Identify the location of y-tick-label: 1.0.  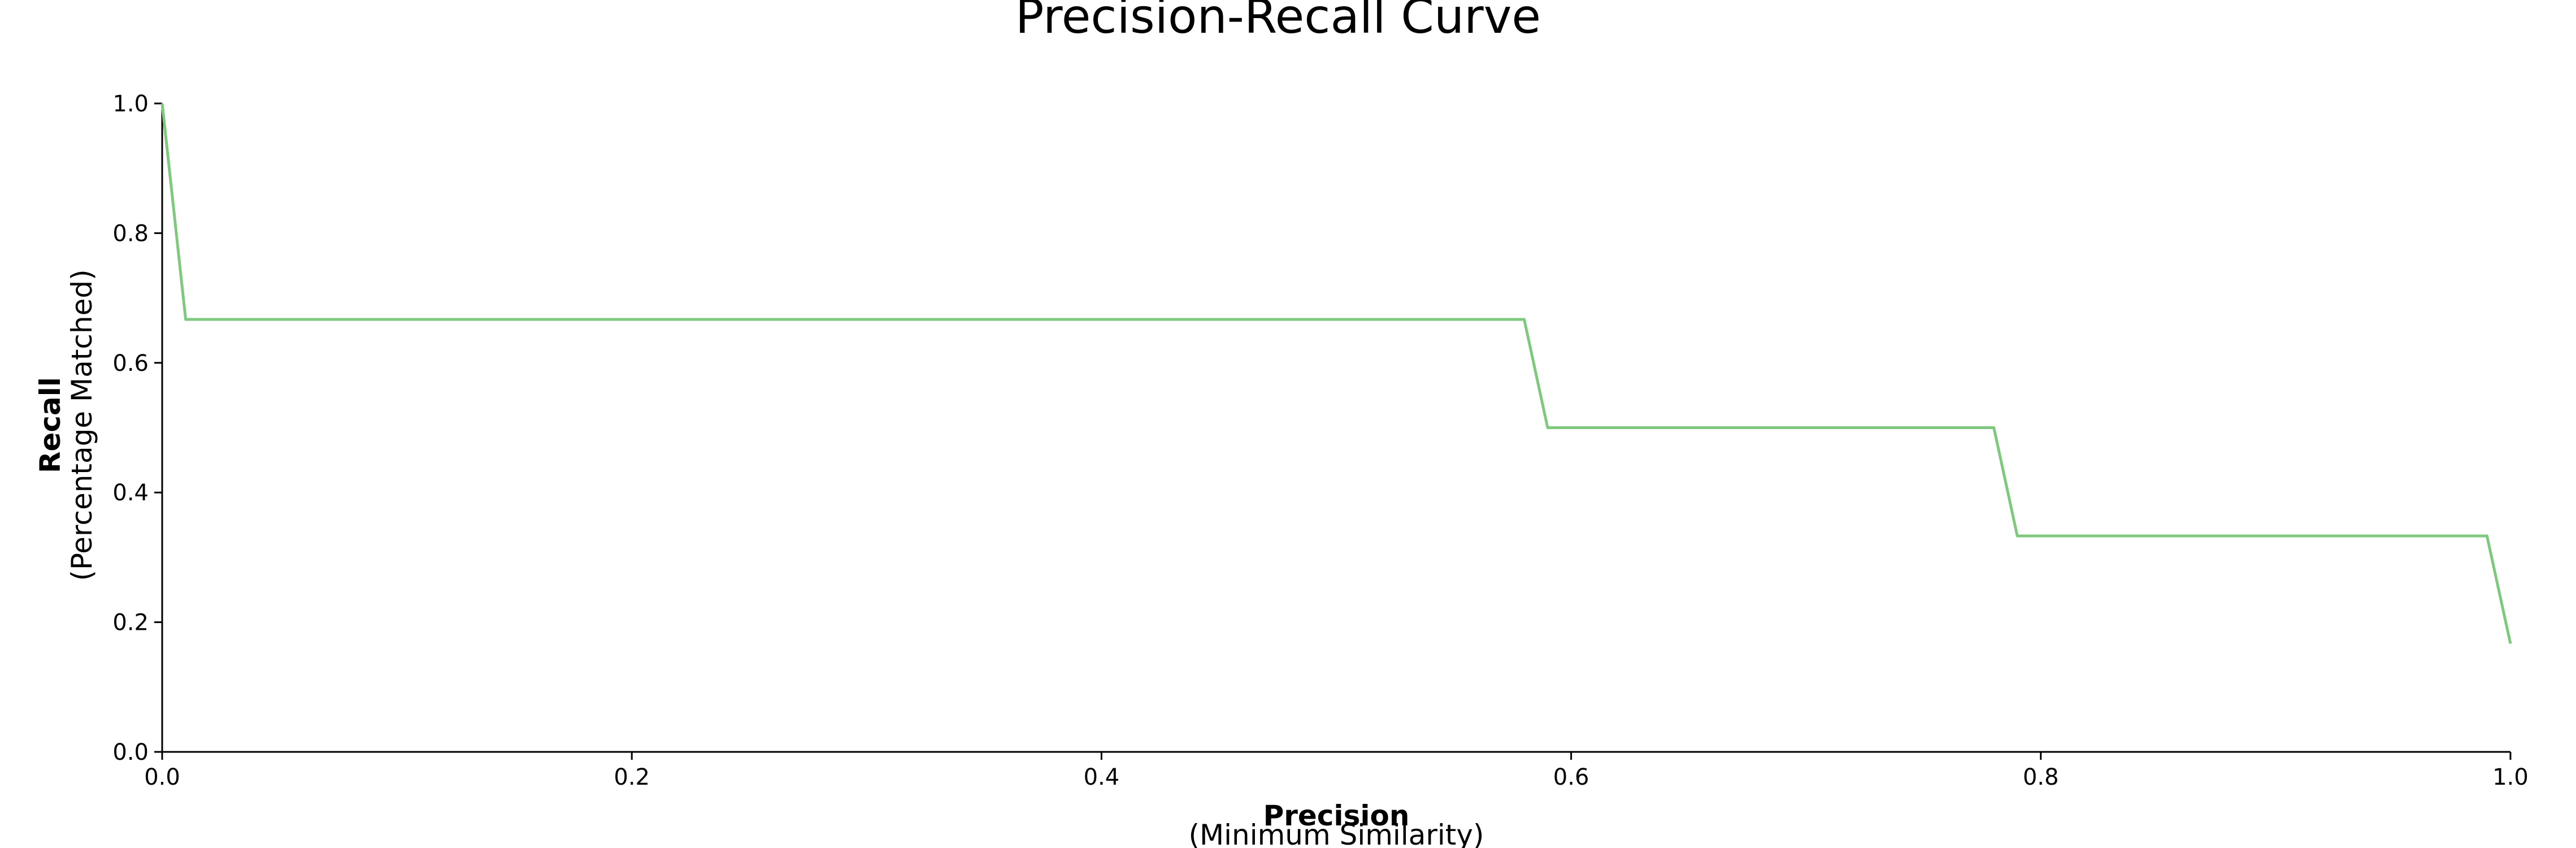
(130, 104).